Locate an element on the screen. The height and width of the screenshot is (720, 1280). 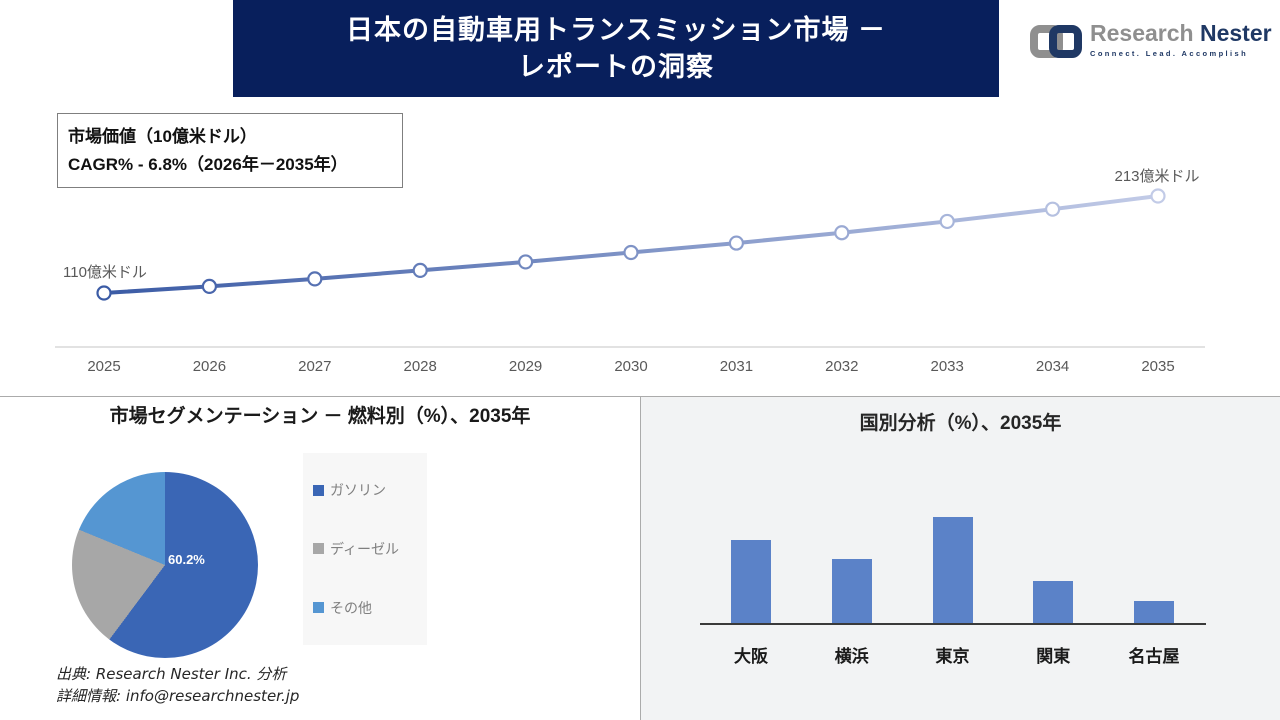
pie-data-label: 60.2% is located at coordinates (186, 559).